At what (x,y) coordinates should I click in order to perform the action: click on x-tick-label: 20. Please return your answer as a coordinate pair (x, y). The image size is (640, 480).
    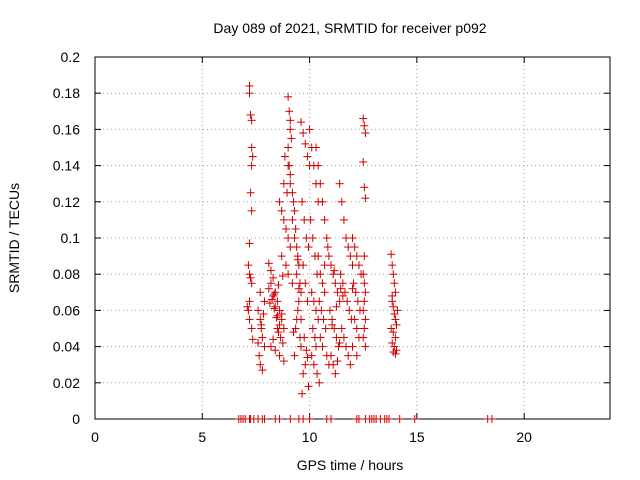
    Looking at the image, I should click on (524, 437).